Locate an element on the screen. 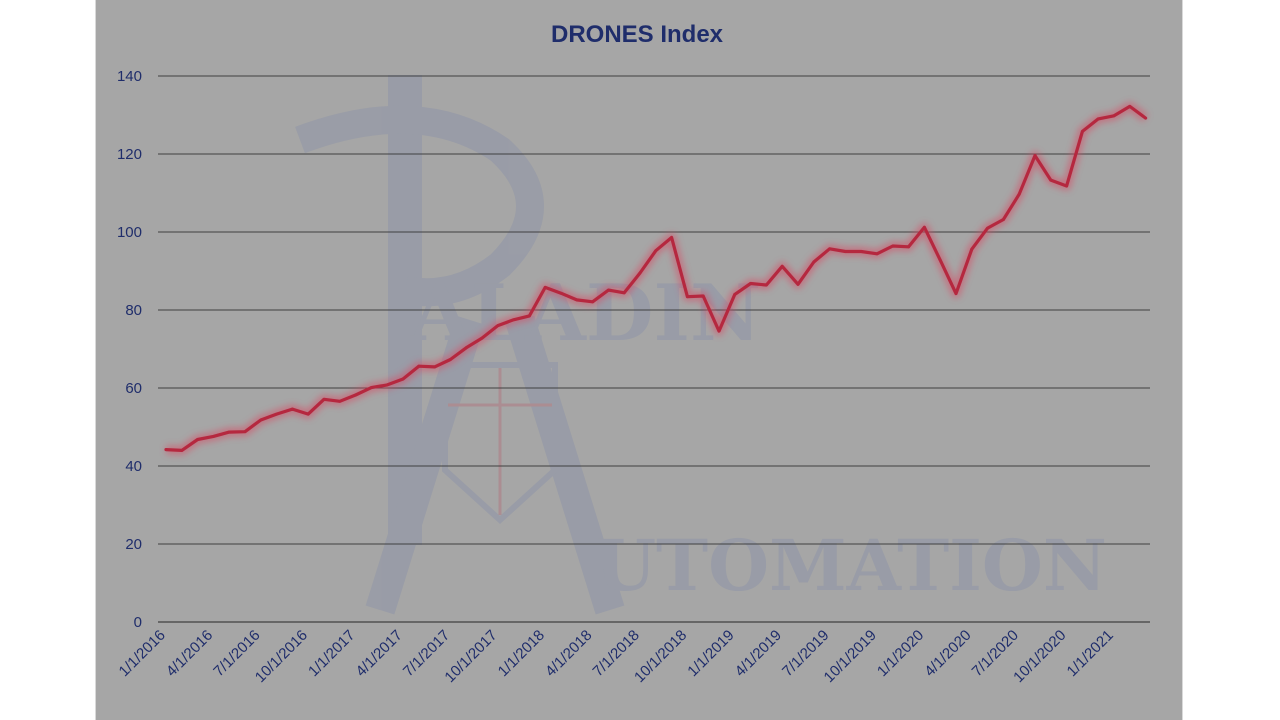  x-tick-label: 4/1/2017 is located at coordinates (379, 653).